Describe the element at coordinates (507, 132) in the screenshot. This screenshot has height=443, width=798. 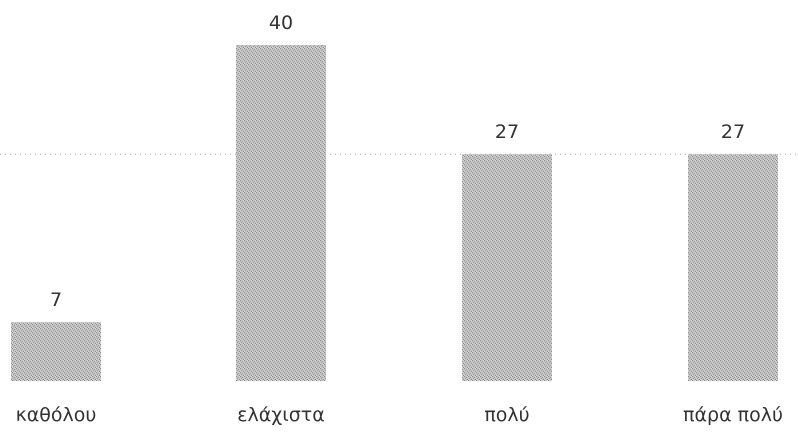
I see `data-label-2: 27` at that location.